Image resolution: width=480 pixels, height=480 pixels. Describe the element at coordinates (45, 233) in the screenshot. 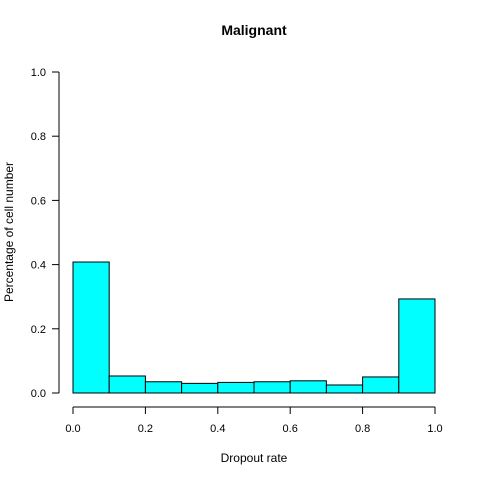

I see `y-axis: 0.0 0.2 0.4 0.6 0.8 1.0` at that location.